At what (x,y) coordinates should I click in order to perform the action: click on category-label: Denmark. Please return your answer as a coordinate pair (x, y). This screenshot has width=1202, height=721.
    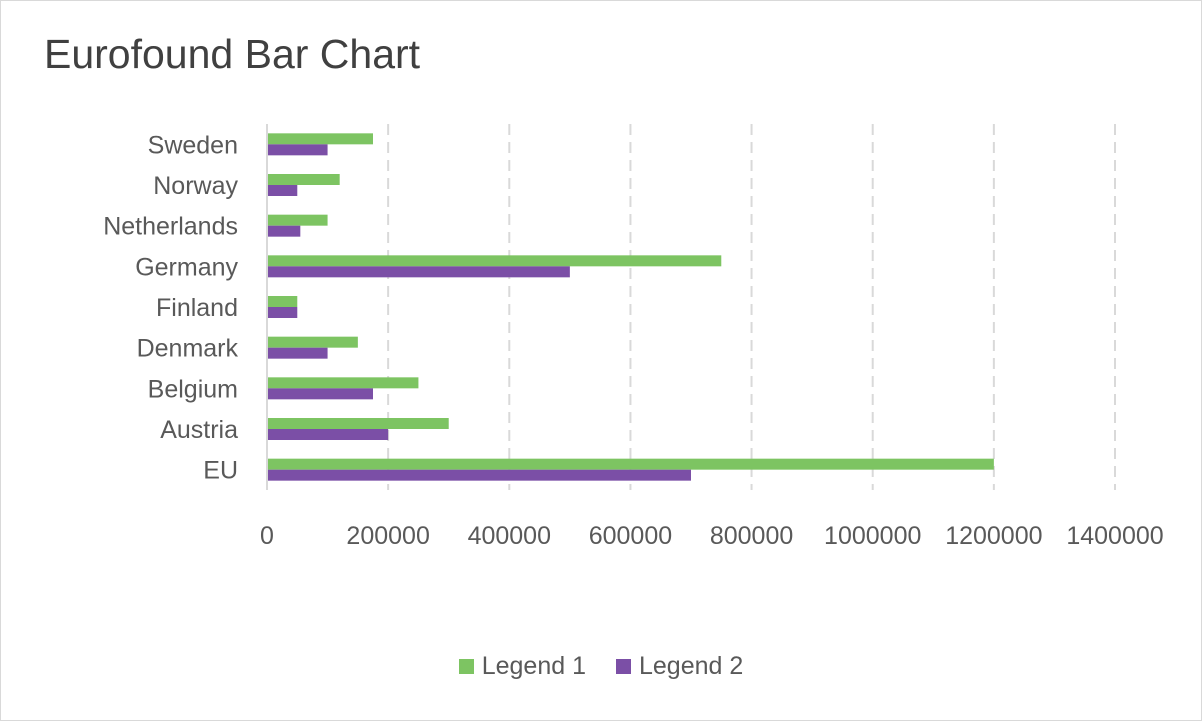
    Looking at the image, I should click on (188, 349).